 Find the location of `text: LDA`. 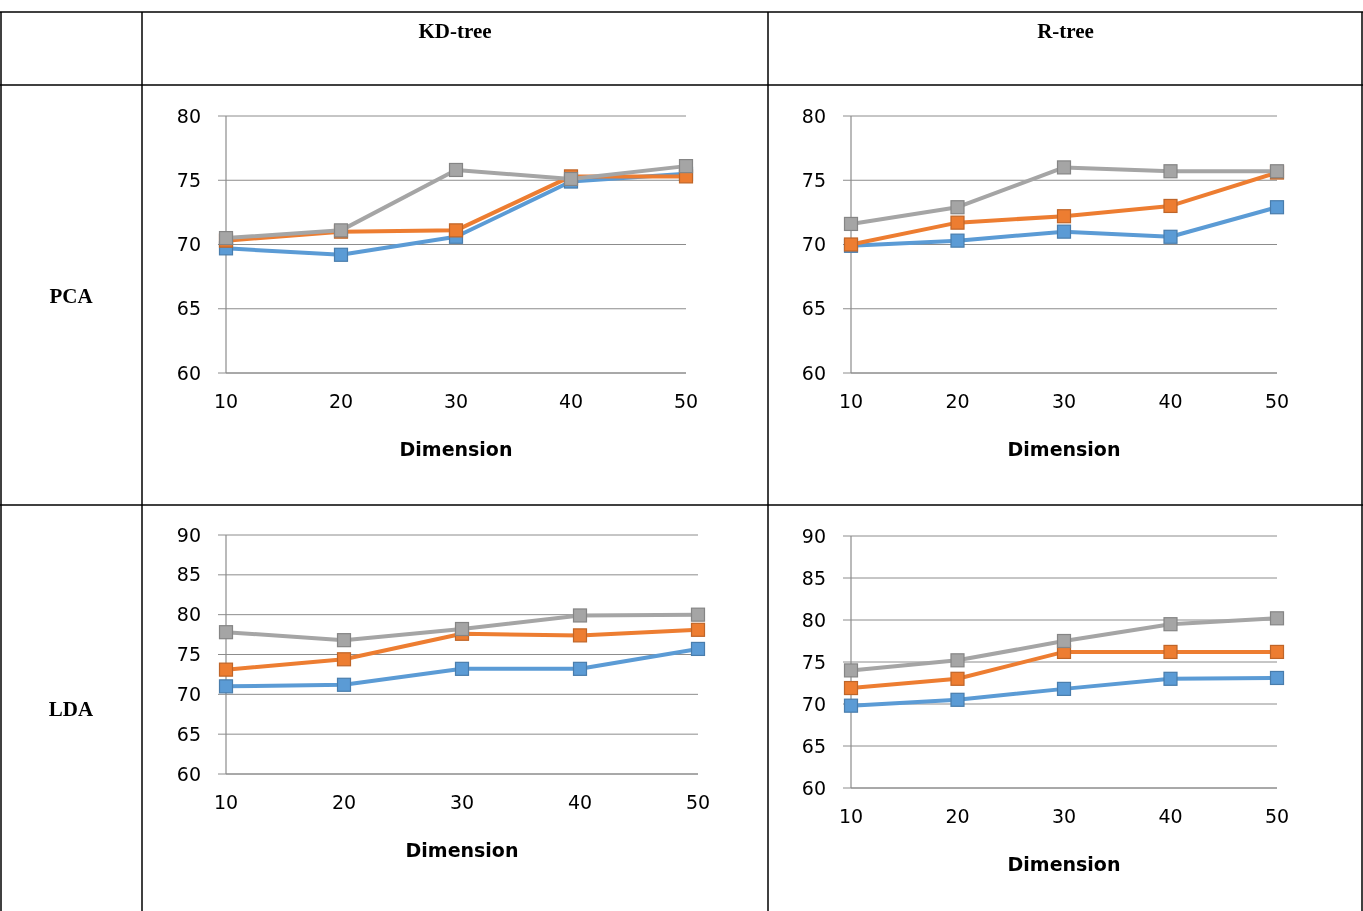

text: LDA is located at coordinates (71, 709).